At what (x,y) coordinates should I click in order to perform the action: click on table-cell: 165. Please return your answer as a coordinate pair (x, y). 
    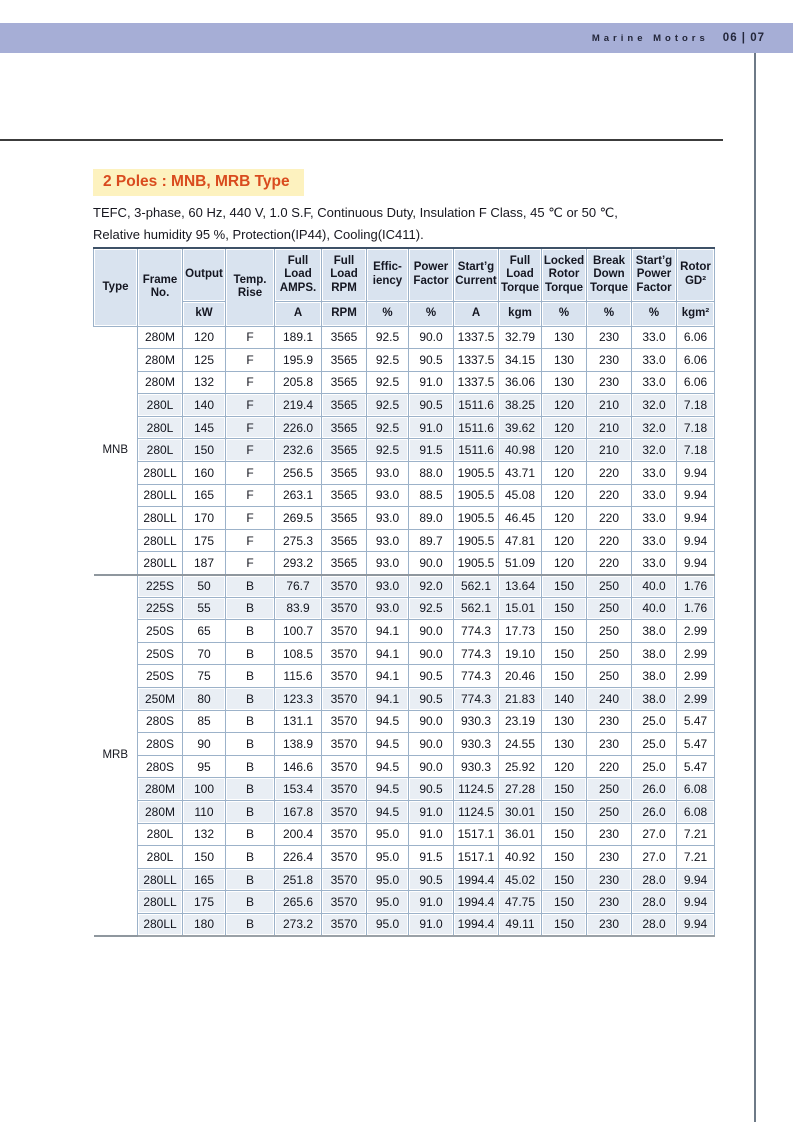
    Looking at the image, I should click on (204, 495).